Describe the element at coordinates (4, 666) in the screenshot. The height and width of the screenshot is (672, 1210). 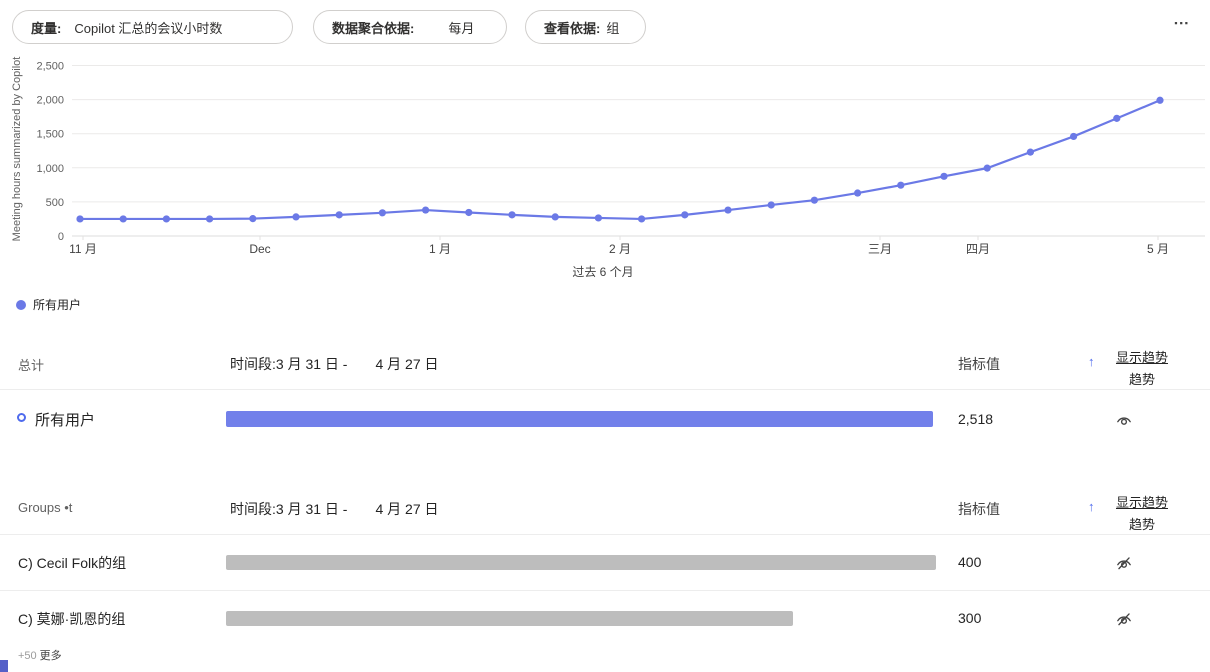
I see `corner-accent` at that location.